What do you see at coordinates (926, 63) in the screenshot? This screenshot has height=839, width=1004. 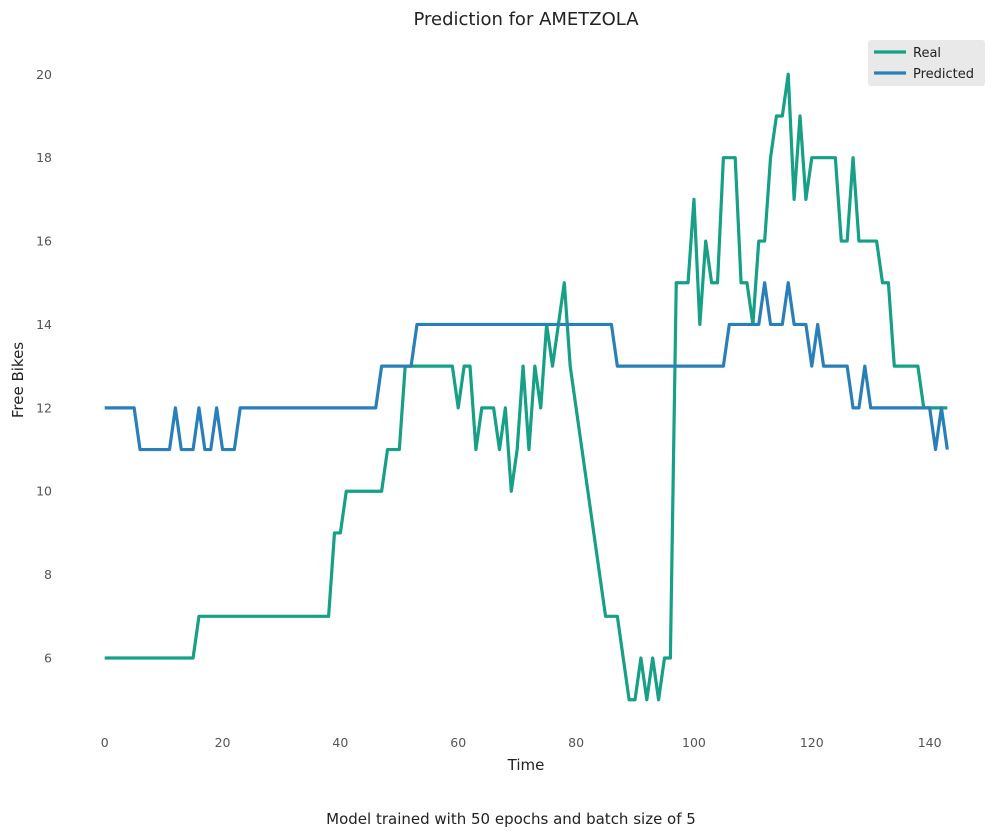 I see `legend: Real Predicted` at bounding box center [926, 63].